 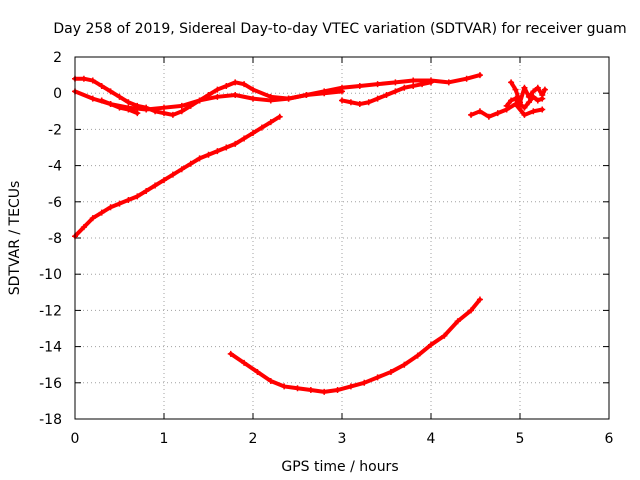 What do you see at coordinates (55, 239) in the screenshot?
I see `y-tick-label: -8` at bounding box center [55, 239].